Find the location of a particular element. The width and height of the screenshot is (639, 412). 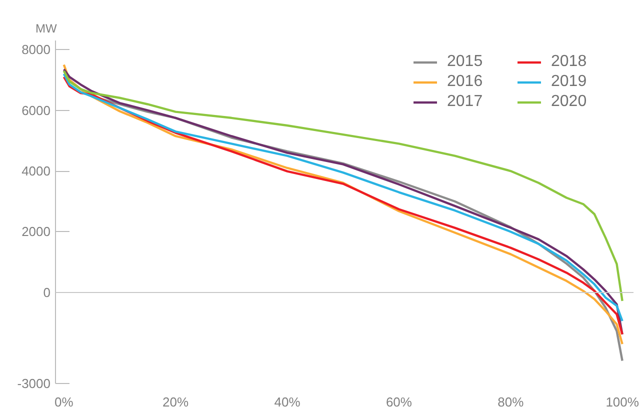

y-tick-label: 2000 is located at coordinates (36, 232).